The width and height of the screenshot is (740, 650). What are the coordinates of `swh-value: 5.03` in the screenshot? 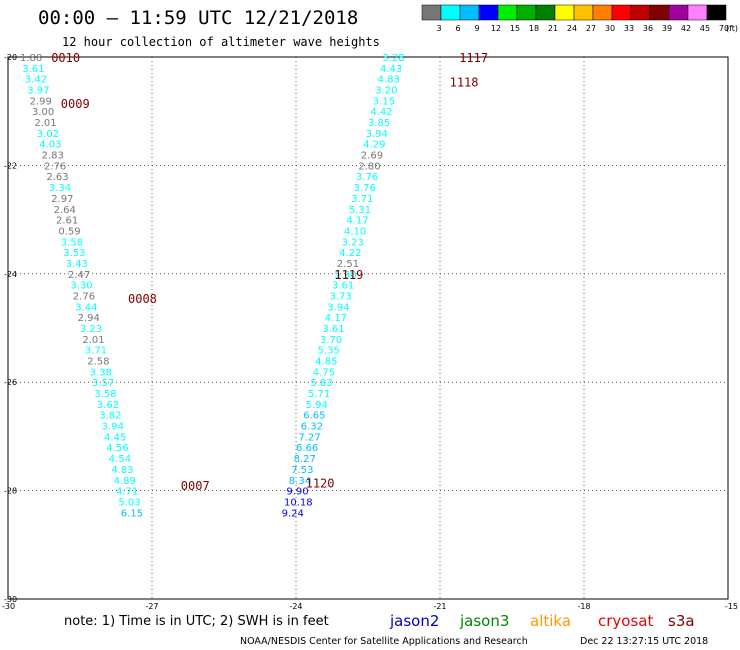 It's located at (129, 502).